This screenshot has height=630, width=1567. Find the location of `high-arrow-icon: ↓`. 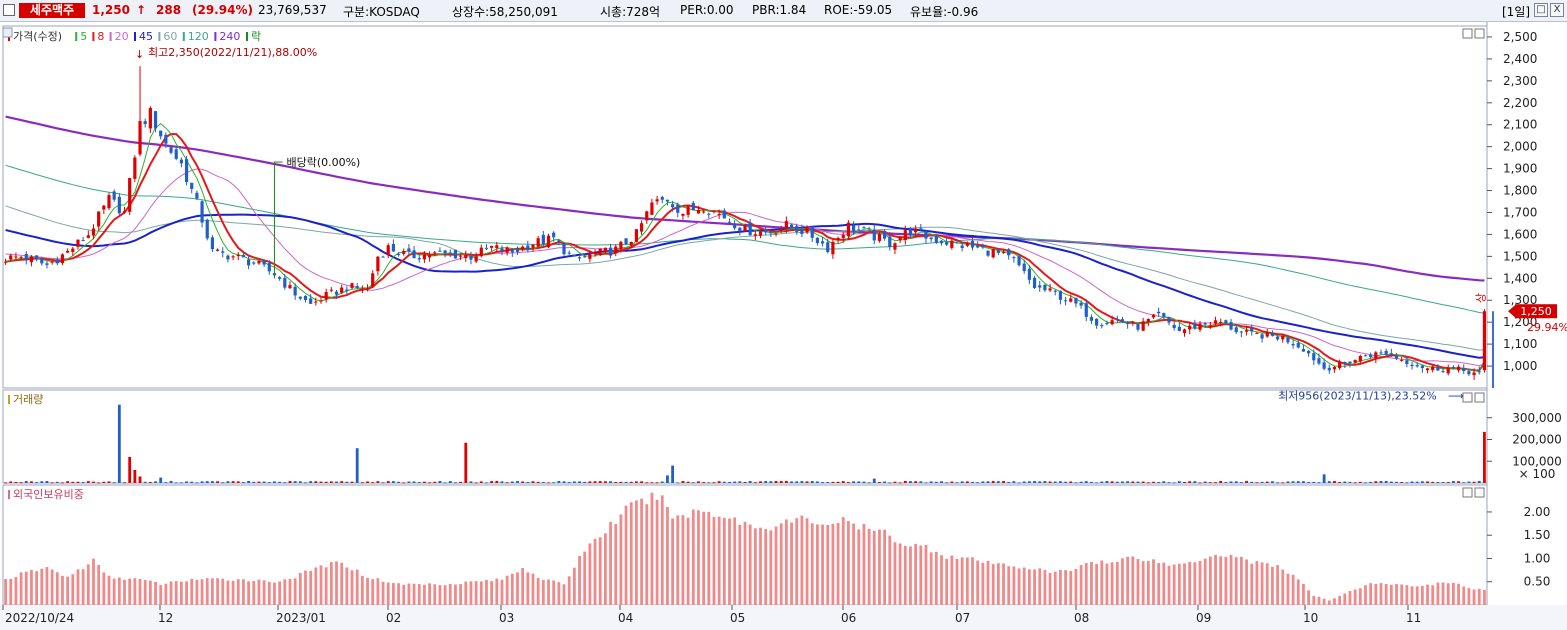

high-arrow-icon: ↓ is located at coordinates (139, 54).